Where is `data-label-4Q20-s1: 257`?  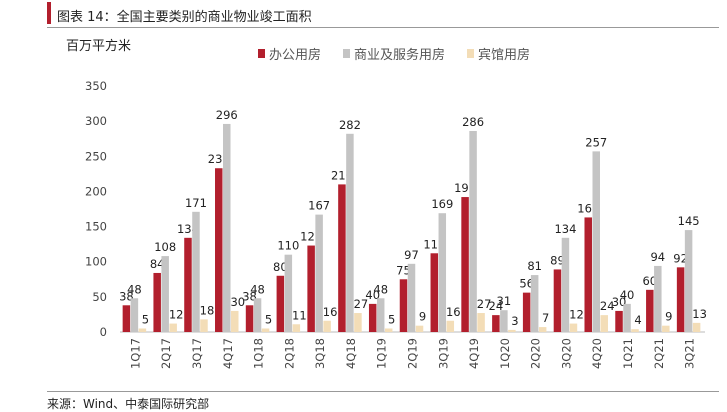 data-label-4Q20-s1: 257 is located at coordinates (596, 142).